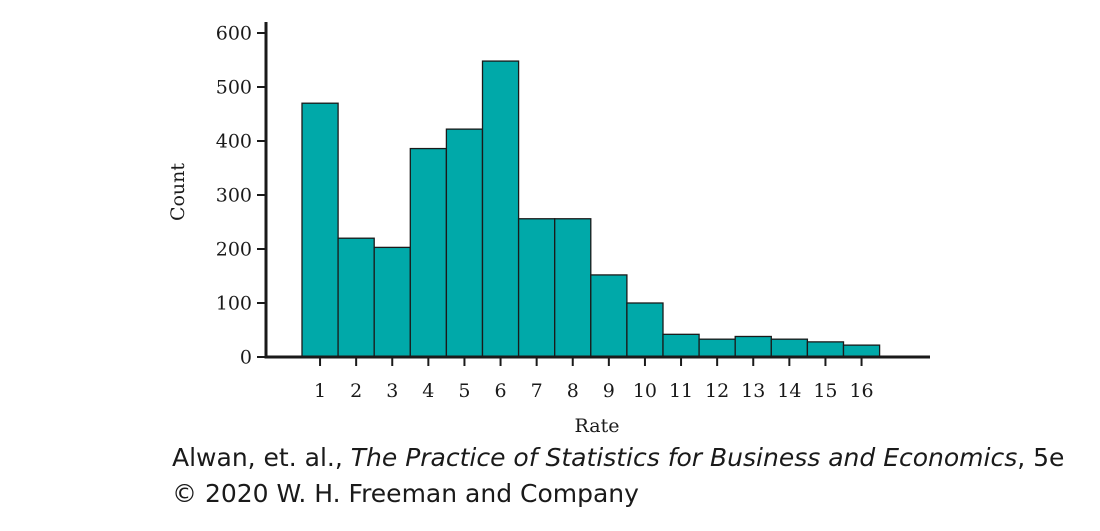  Describe the element at coordinates (681, 391) in the screenshot. I see `x-tick-label: 11` at that location.